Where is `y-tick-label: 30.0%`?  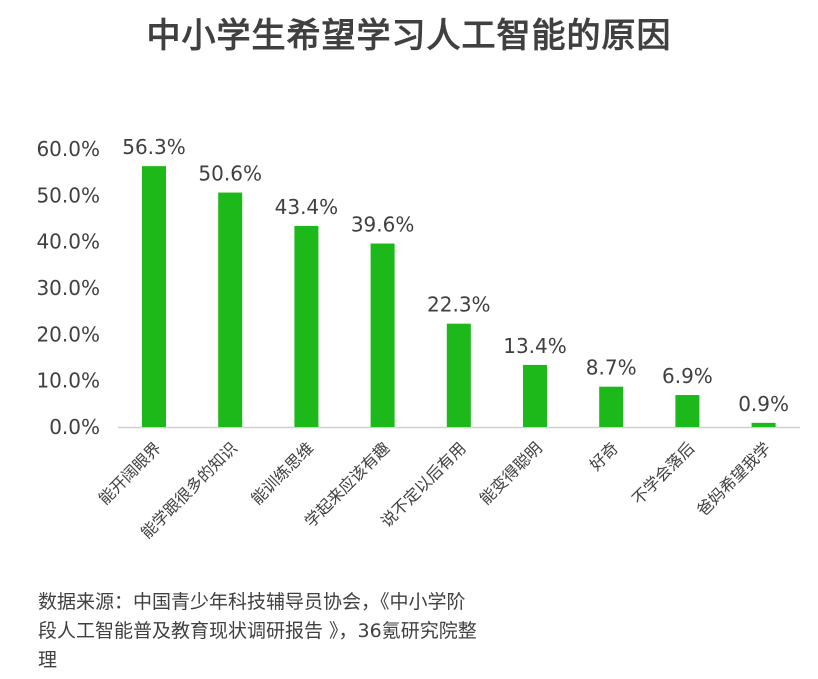 y-tick-label: 30.0% is located at coordinates (68, 288).